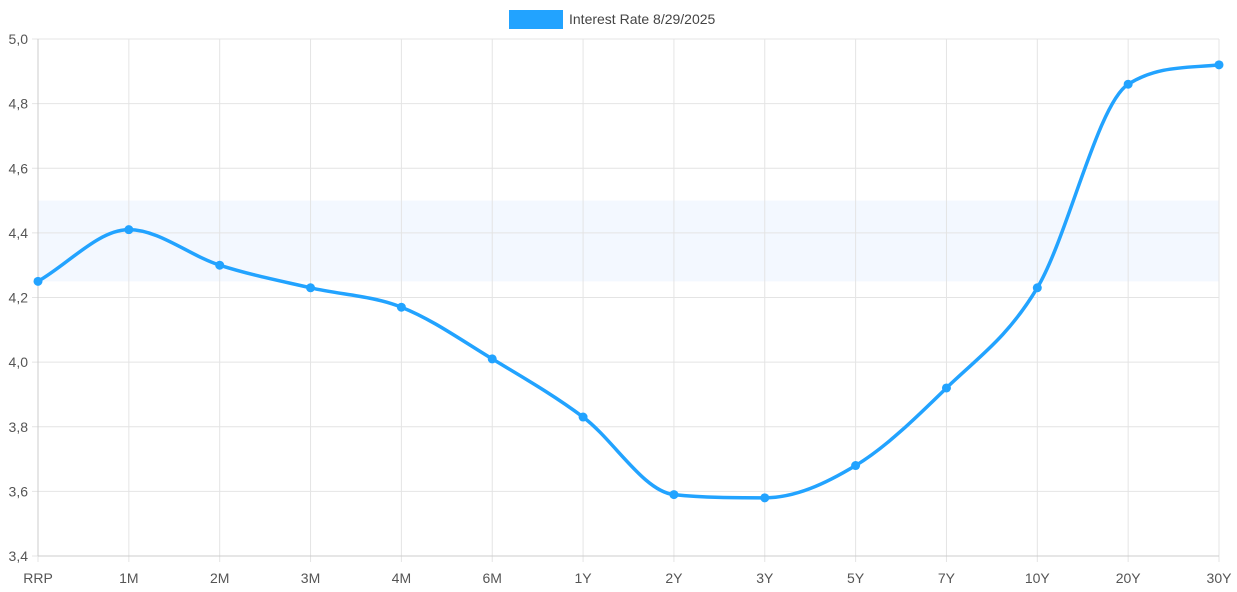 The height and width of the screenshot is (592, 1237). I want to click on legend: Interest Rate 8/29/2025, so click(612, 19).